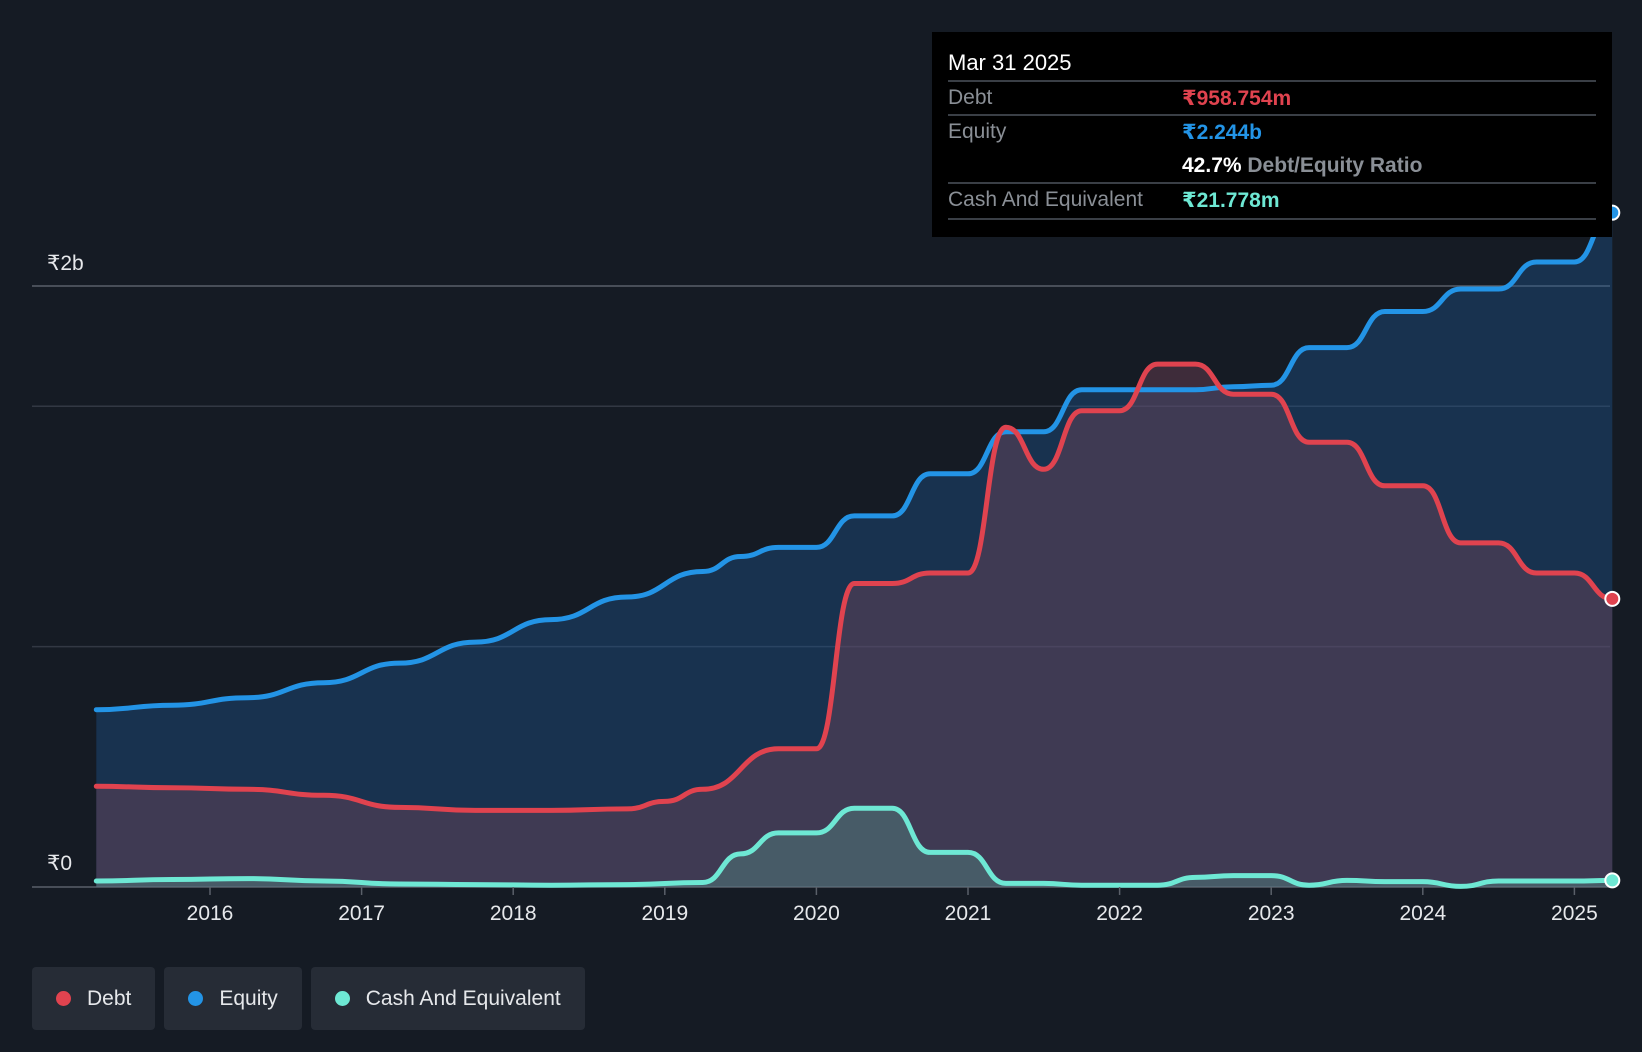  What do you see at coordinates (109, 998) in the screenshot?
I see `legend-debt-label: Debt` at bounding box center [109, 998].